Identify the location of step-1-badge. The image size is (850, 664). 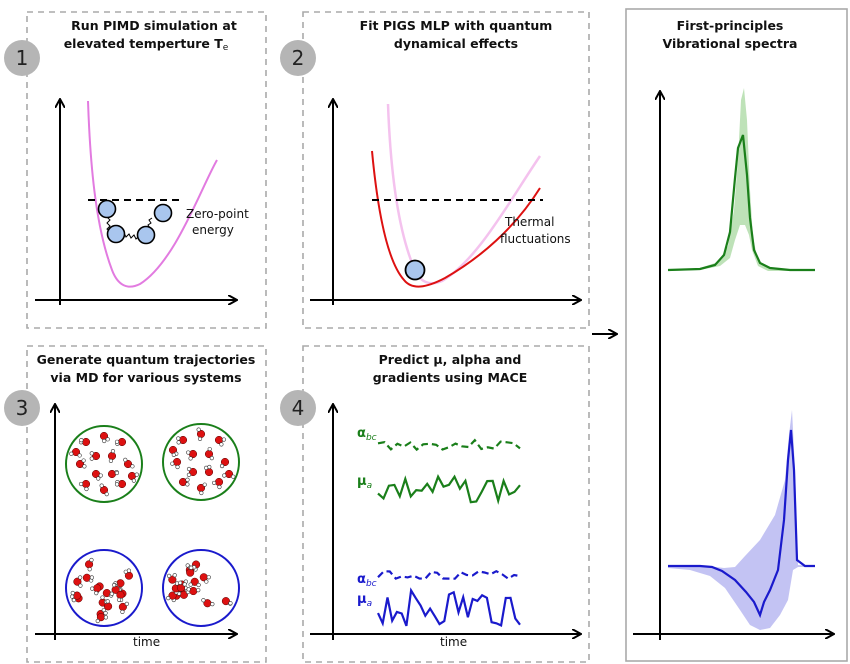
(22, 58).